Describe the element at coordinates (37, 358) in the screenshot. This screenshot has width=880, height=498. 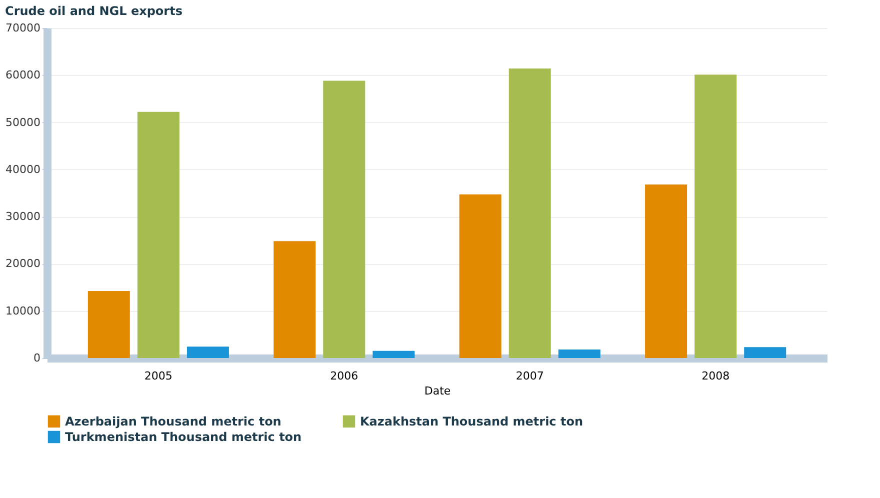
I see `y-tick-label: 0` at that location.